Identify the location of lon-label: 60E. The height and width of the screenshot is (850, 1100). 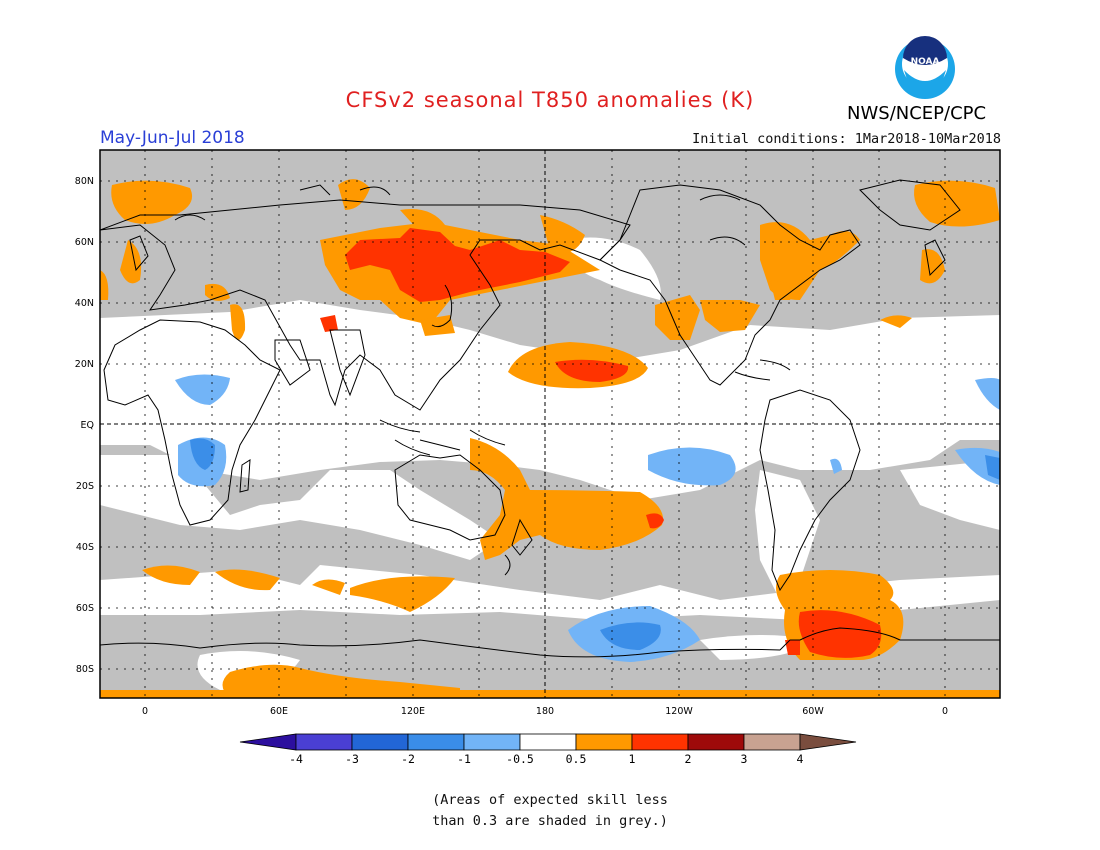
(279, 711).